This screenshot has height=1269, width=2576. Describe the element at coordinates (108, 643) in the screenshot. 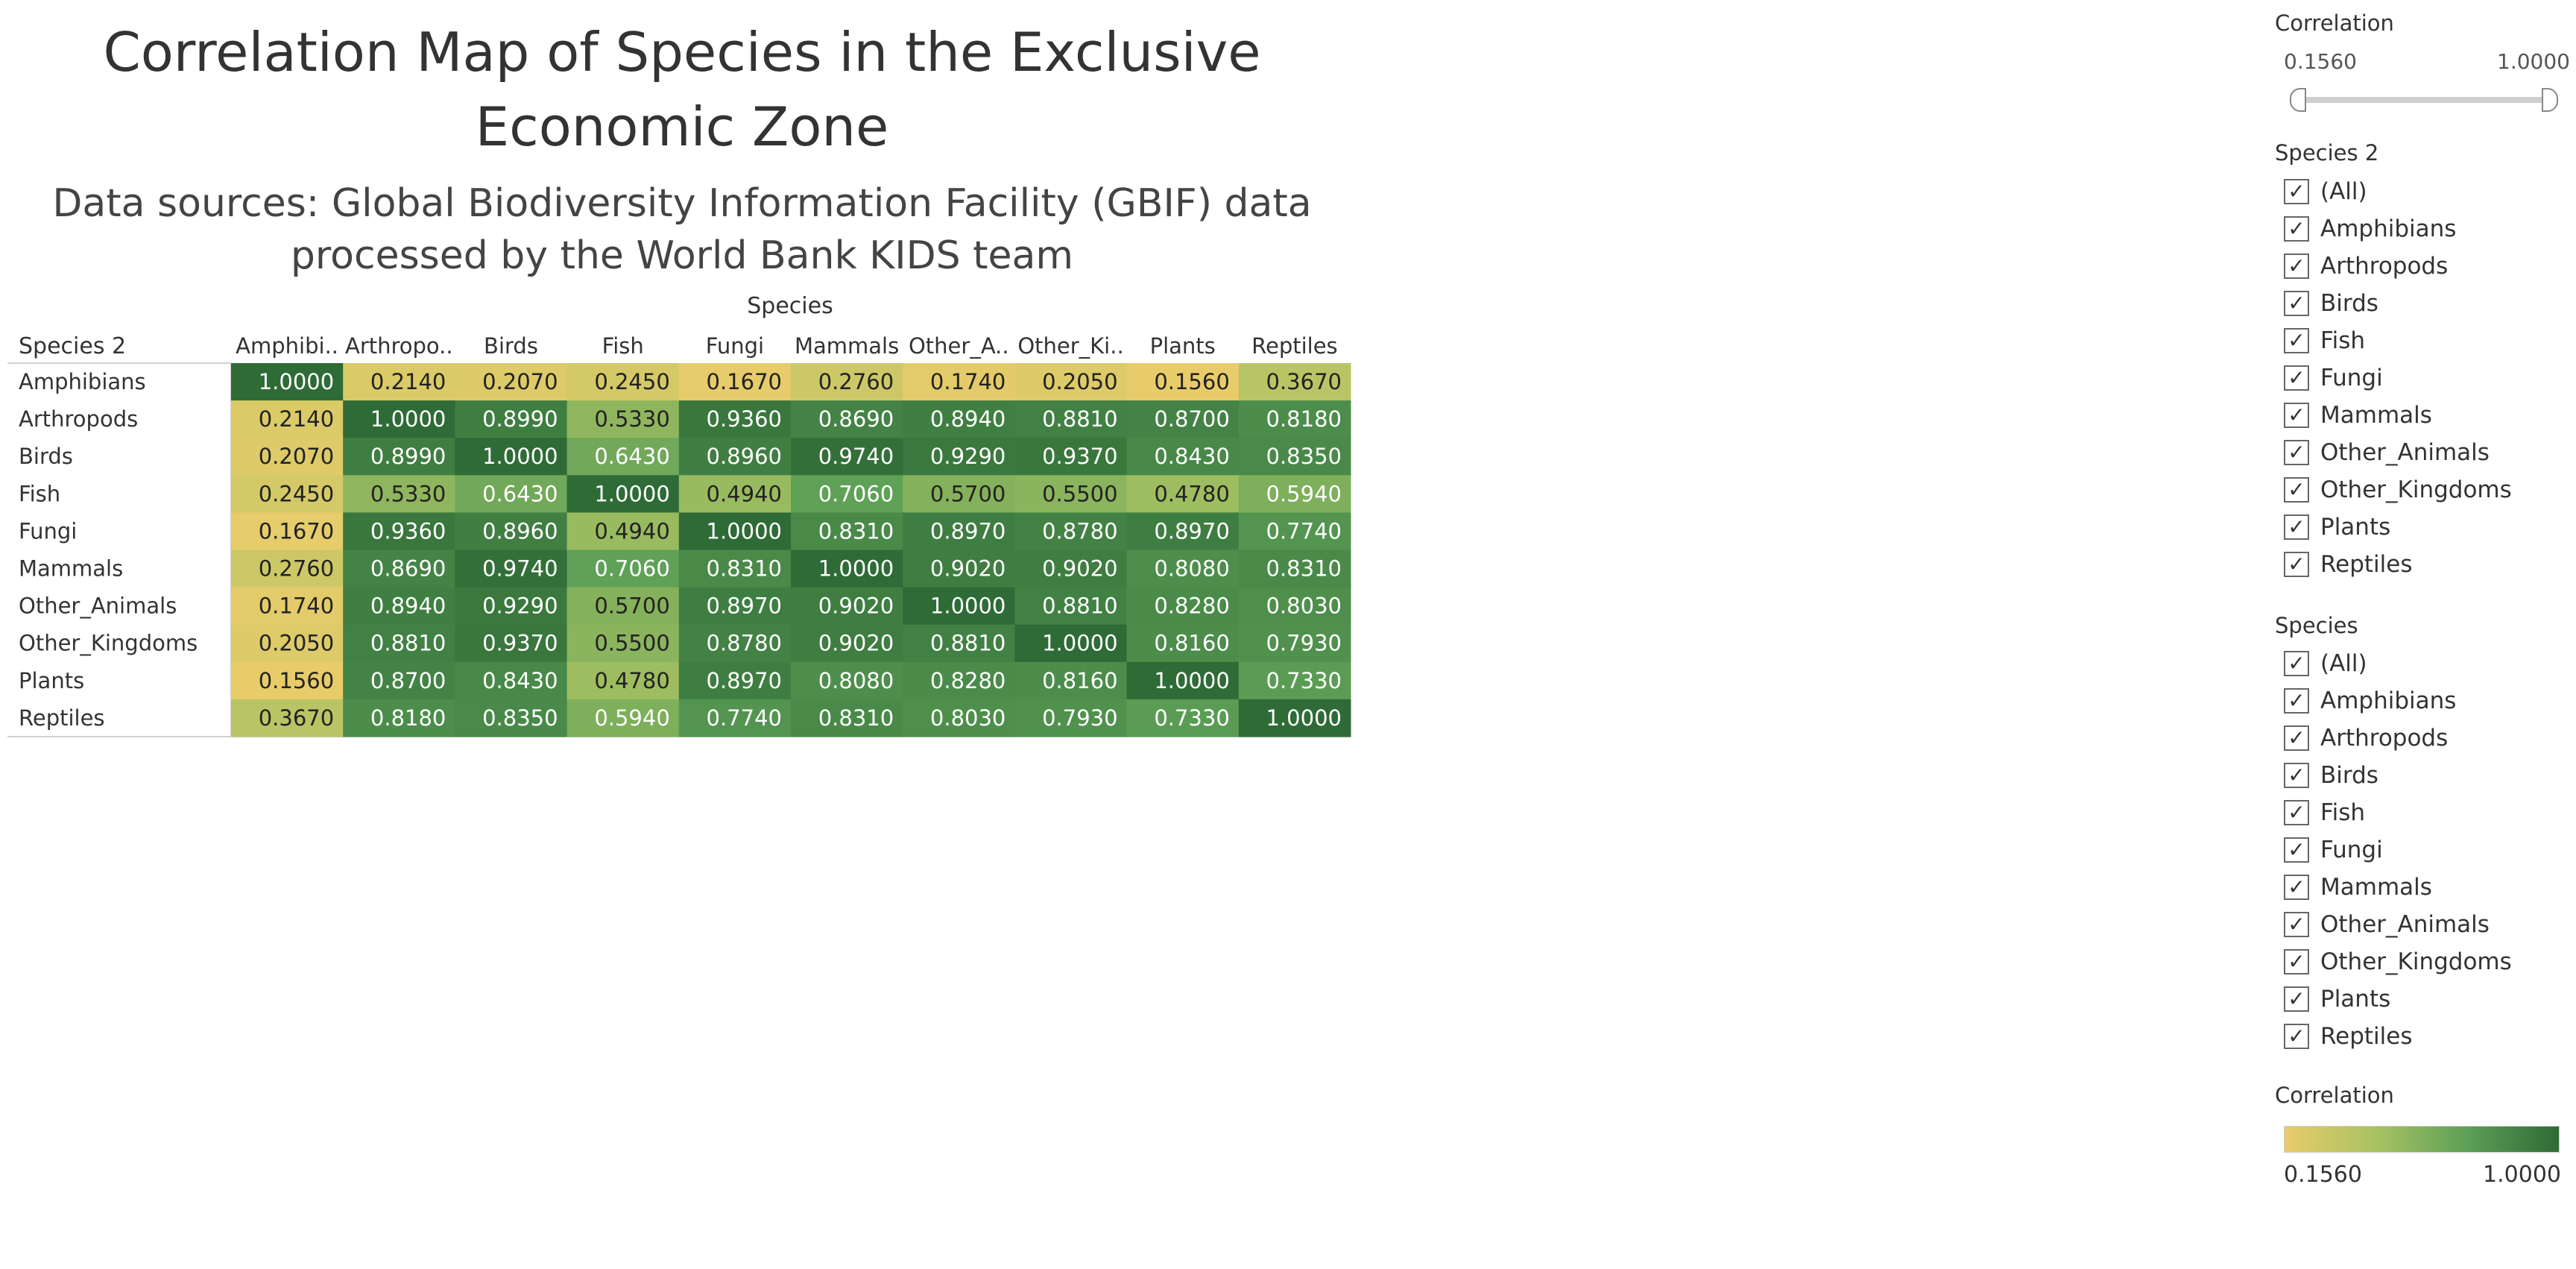

I see `row-header: Other_Kingdoms` at that location.